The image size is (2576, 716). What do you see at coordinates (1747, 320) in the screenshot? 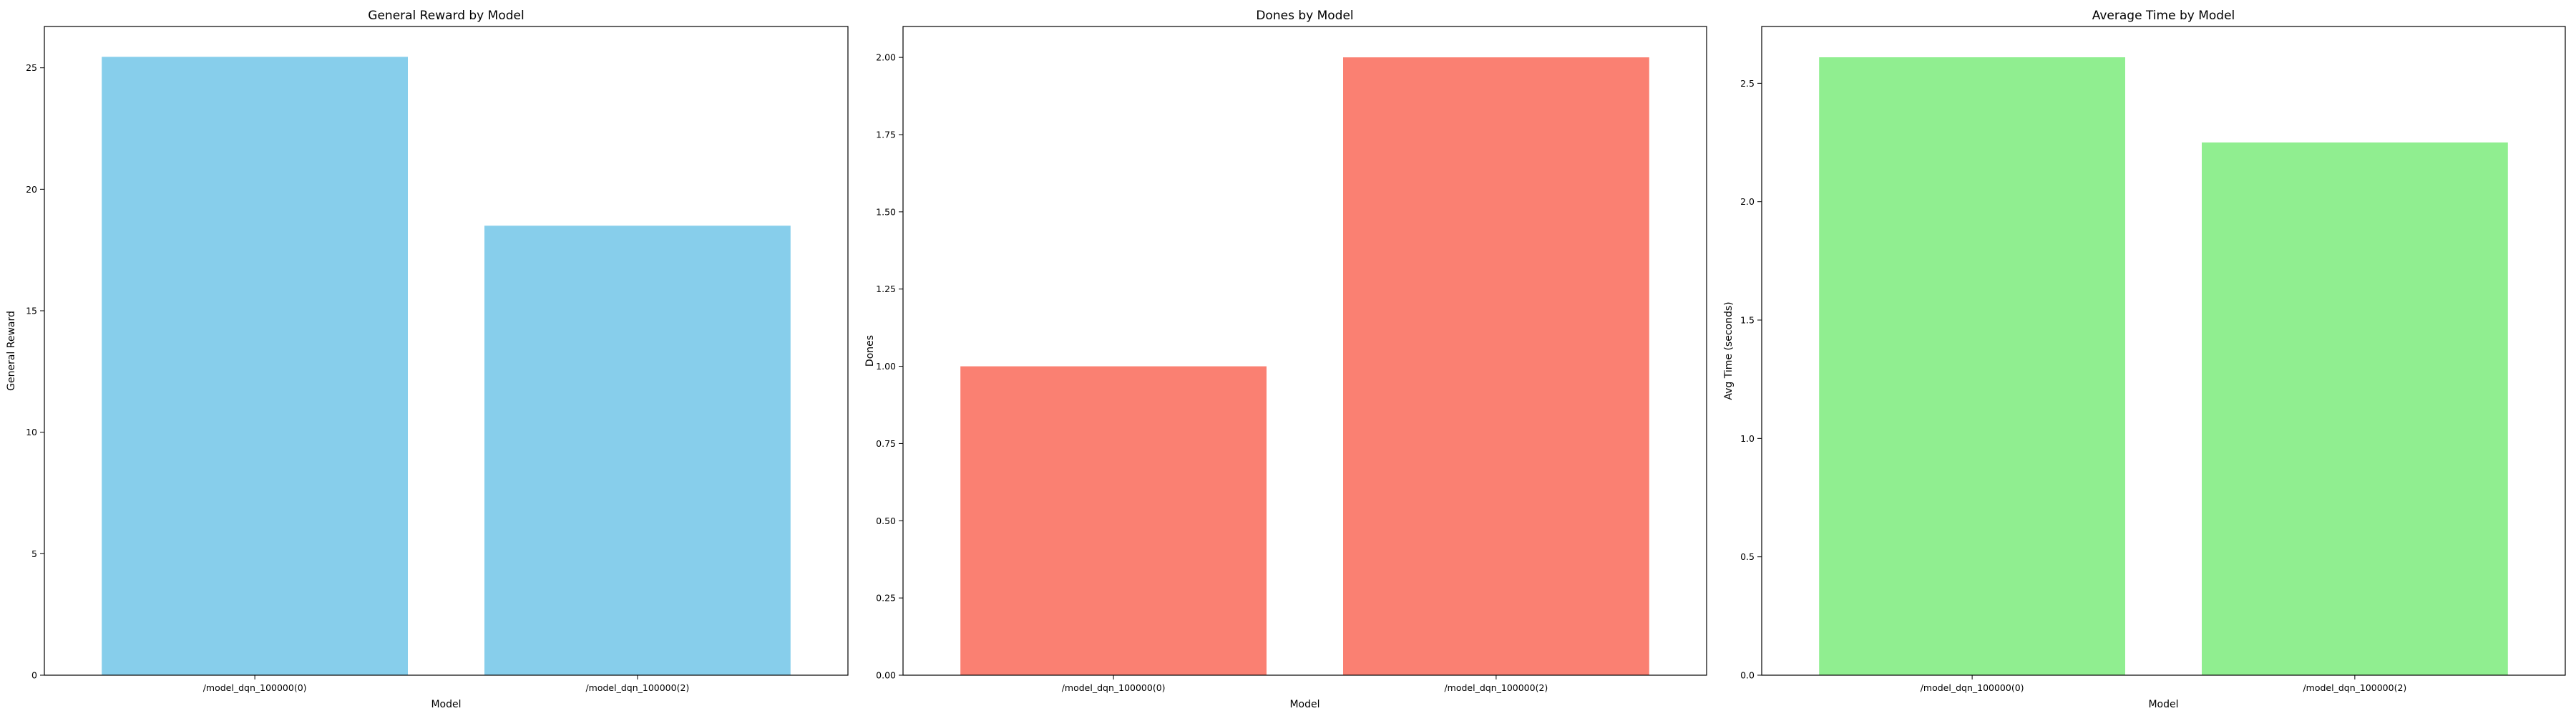
I see `y-tick-label: 1.5` at bounding box center [1747, 320].